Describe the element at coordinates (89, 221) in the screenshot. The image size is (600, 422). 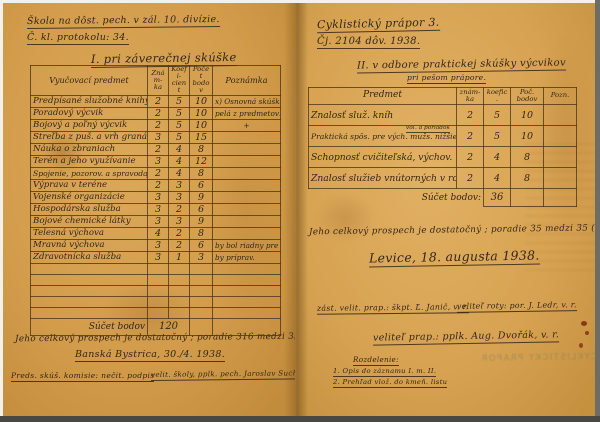
I see `subject-cell: Bojové chemické látky` at that location.